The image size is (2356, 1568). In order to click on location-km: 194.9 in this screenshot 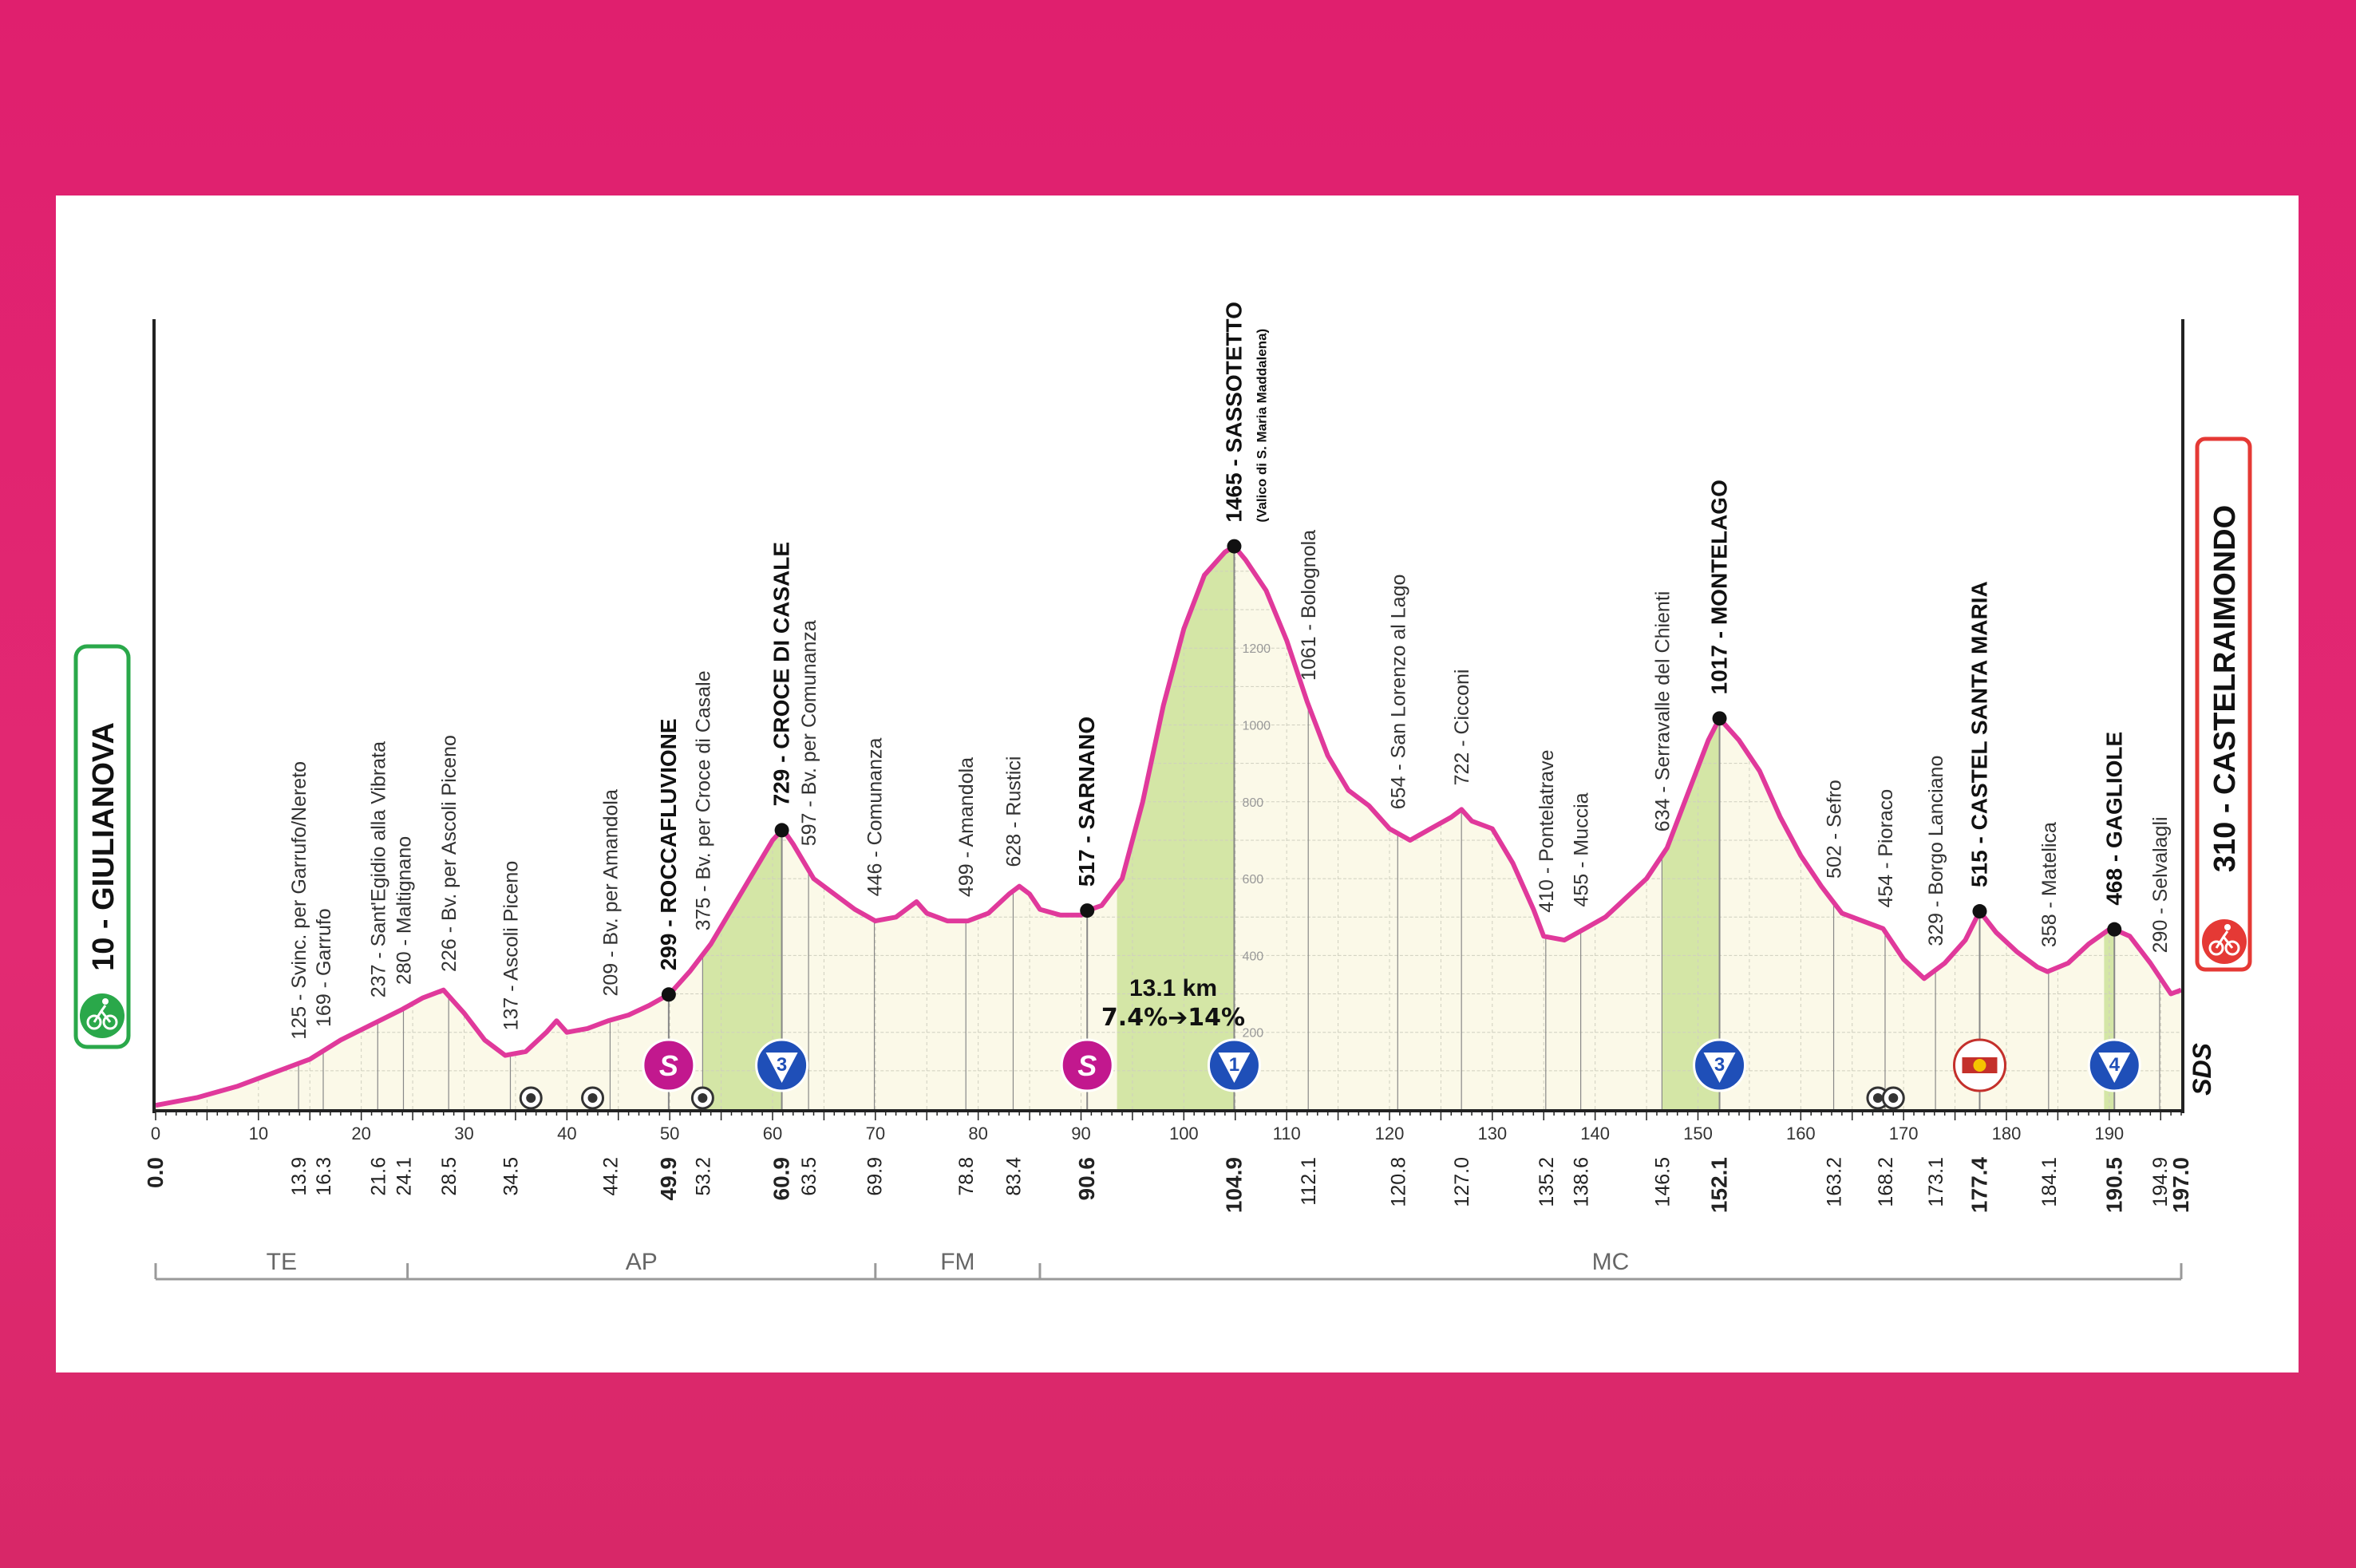, I will do `click(2160, 1182)`.